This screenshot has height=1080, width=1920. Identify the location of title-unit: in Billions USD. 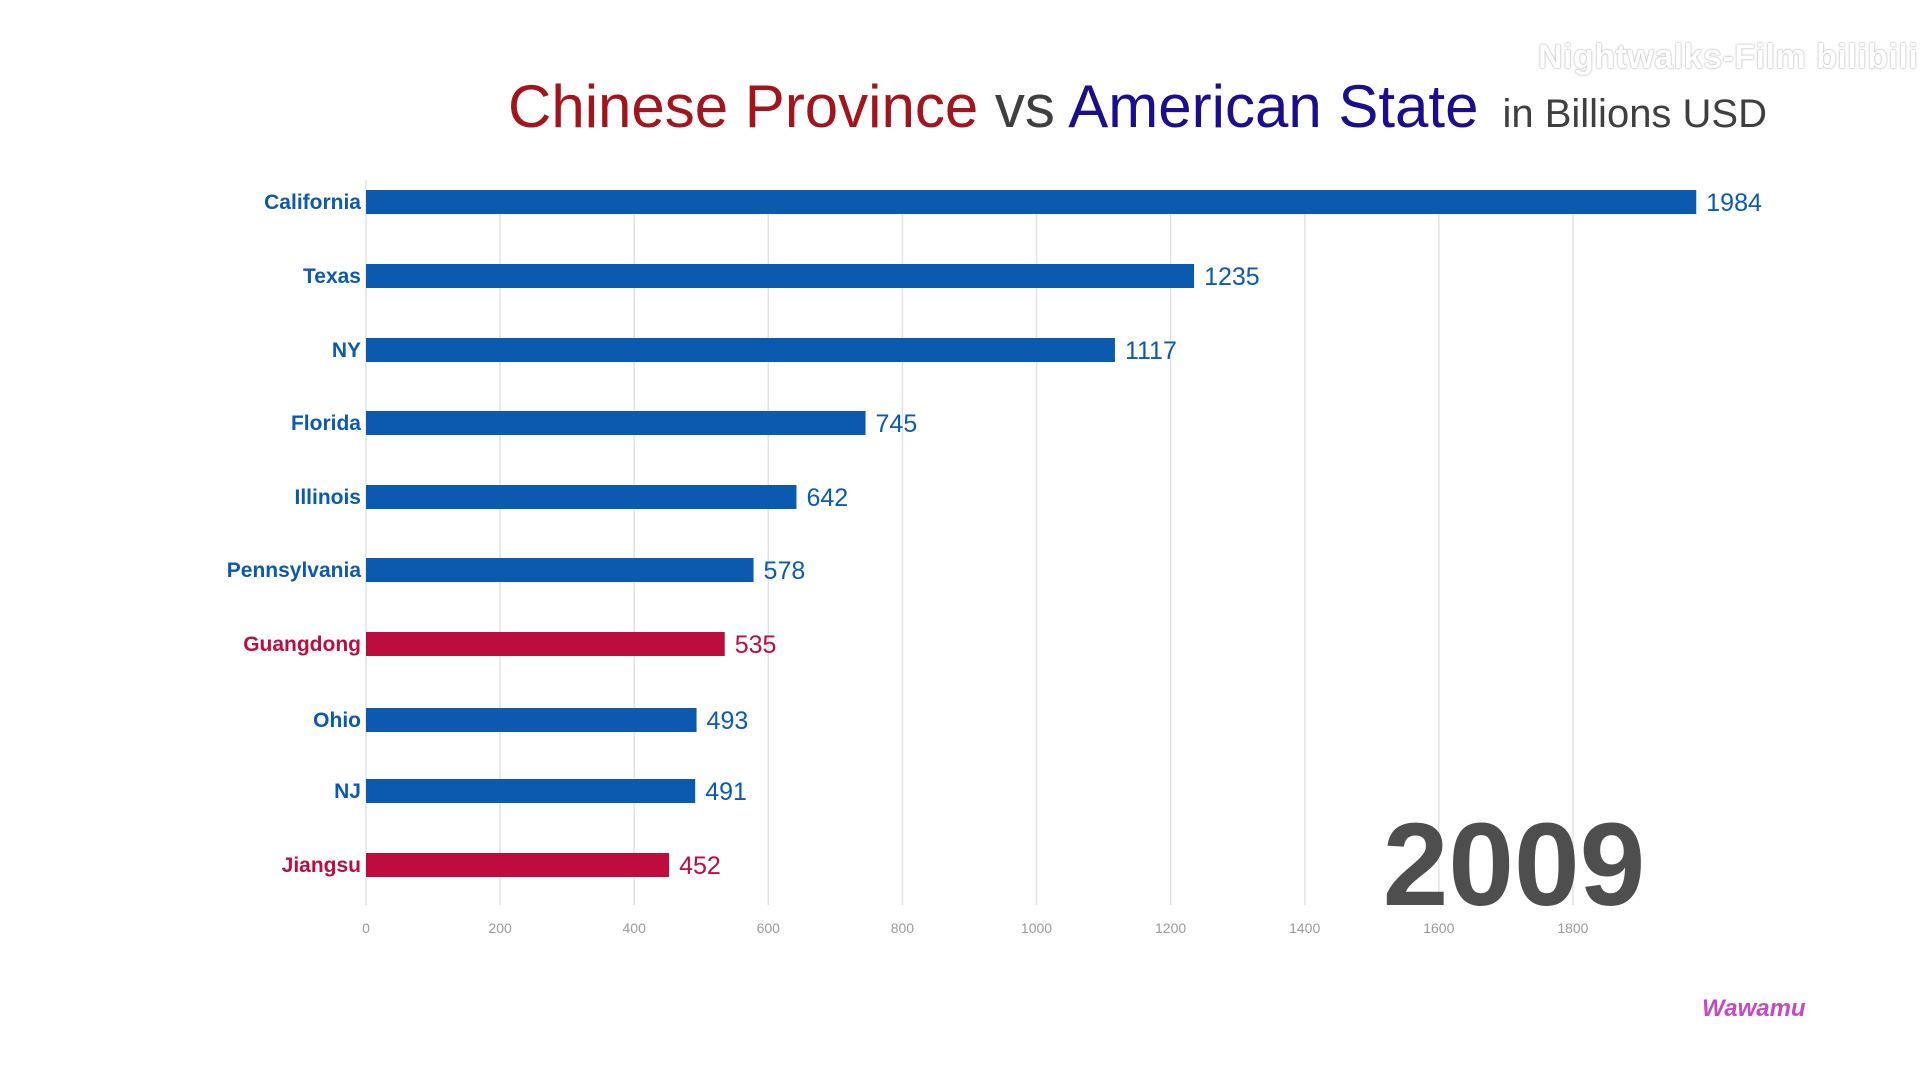
(1634, 114).